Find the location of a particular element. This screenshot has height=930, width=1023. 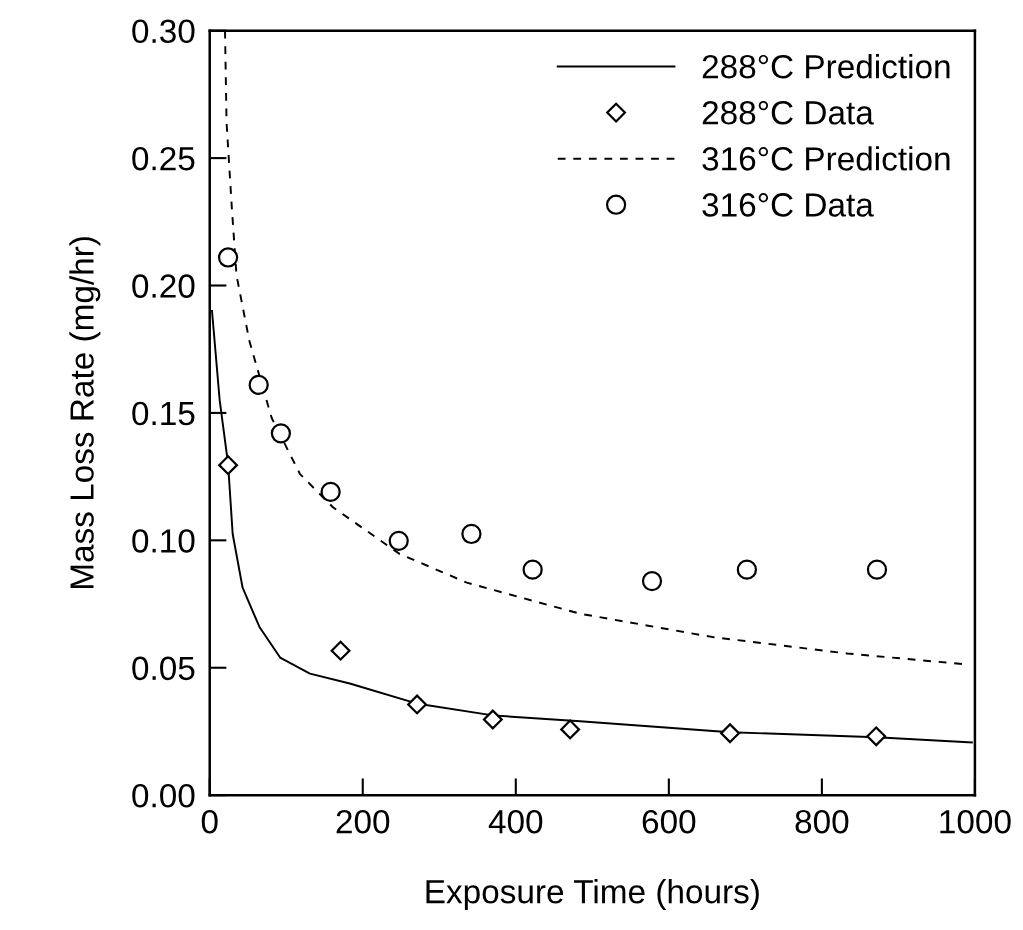

x-tick-label: 800 is located at coordinates (822, 821).